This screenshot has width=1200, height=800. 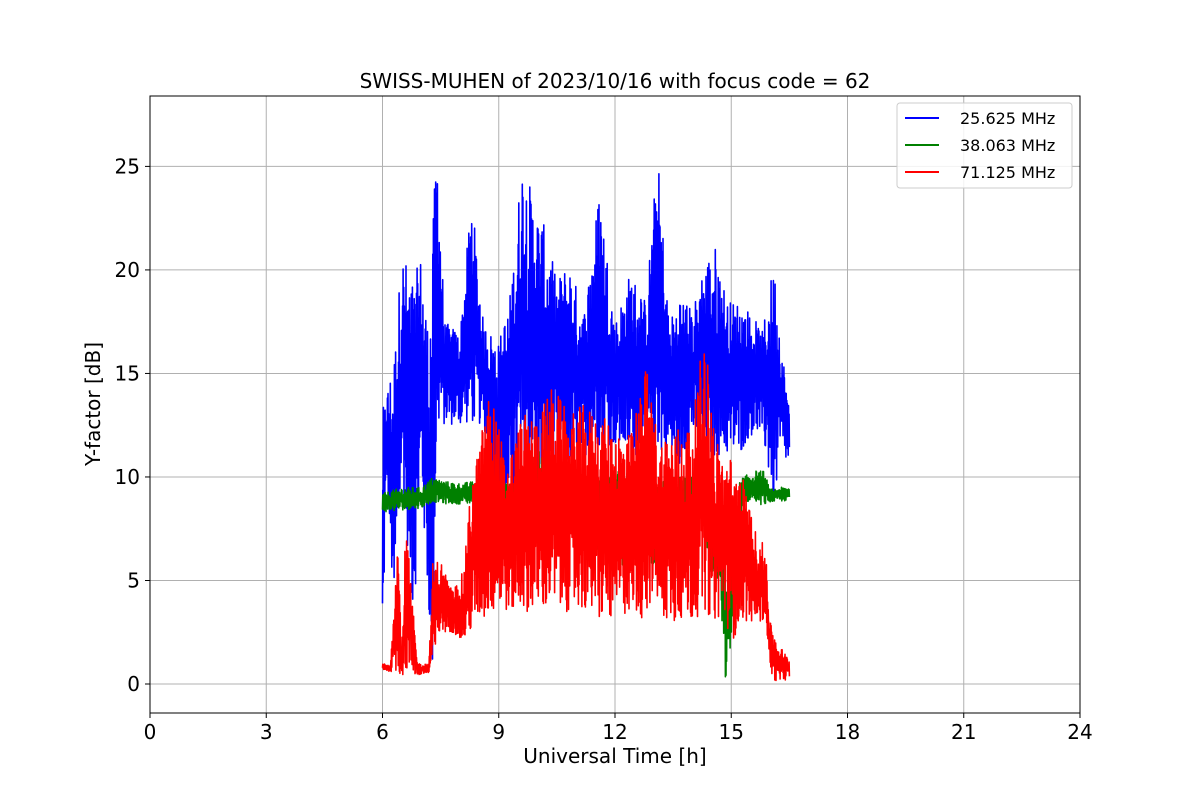 I want to click on legend: 25.625 MHz 38.063 MHz 71.125 MHz, so click(x=984, y=145).